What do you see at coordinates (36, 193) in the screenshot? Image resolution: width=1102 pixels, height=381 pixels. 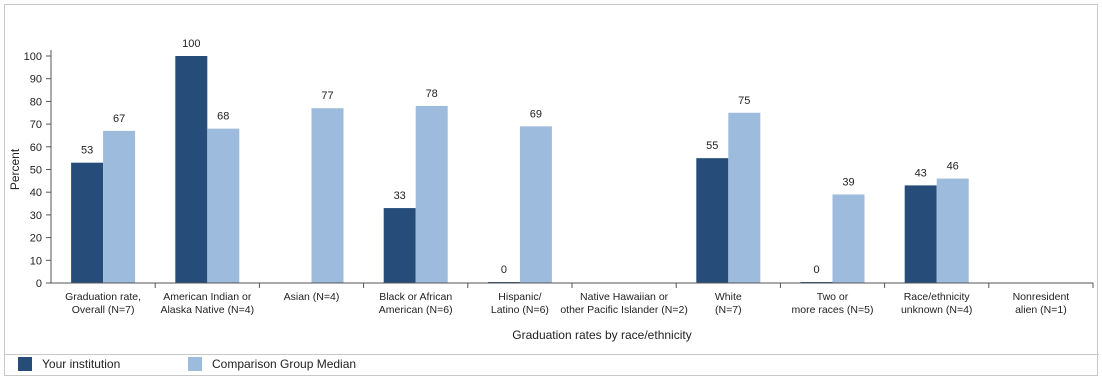 I see `y-tick-label: 40` at bounding box center [36, 193].